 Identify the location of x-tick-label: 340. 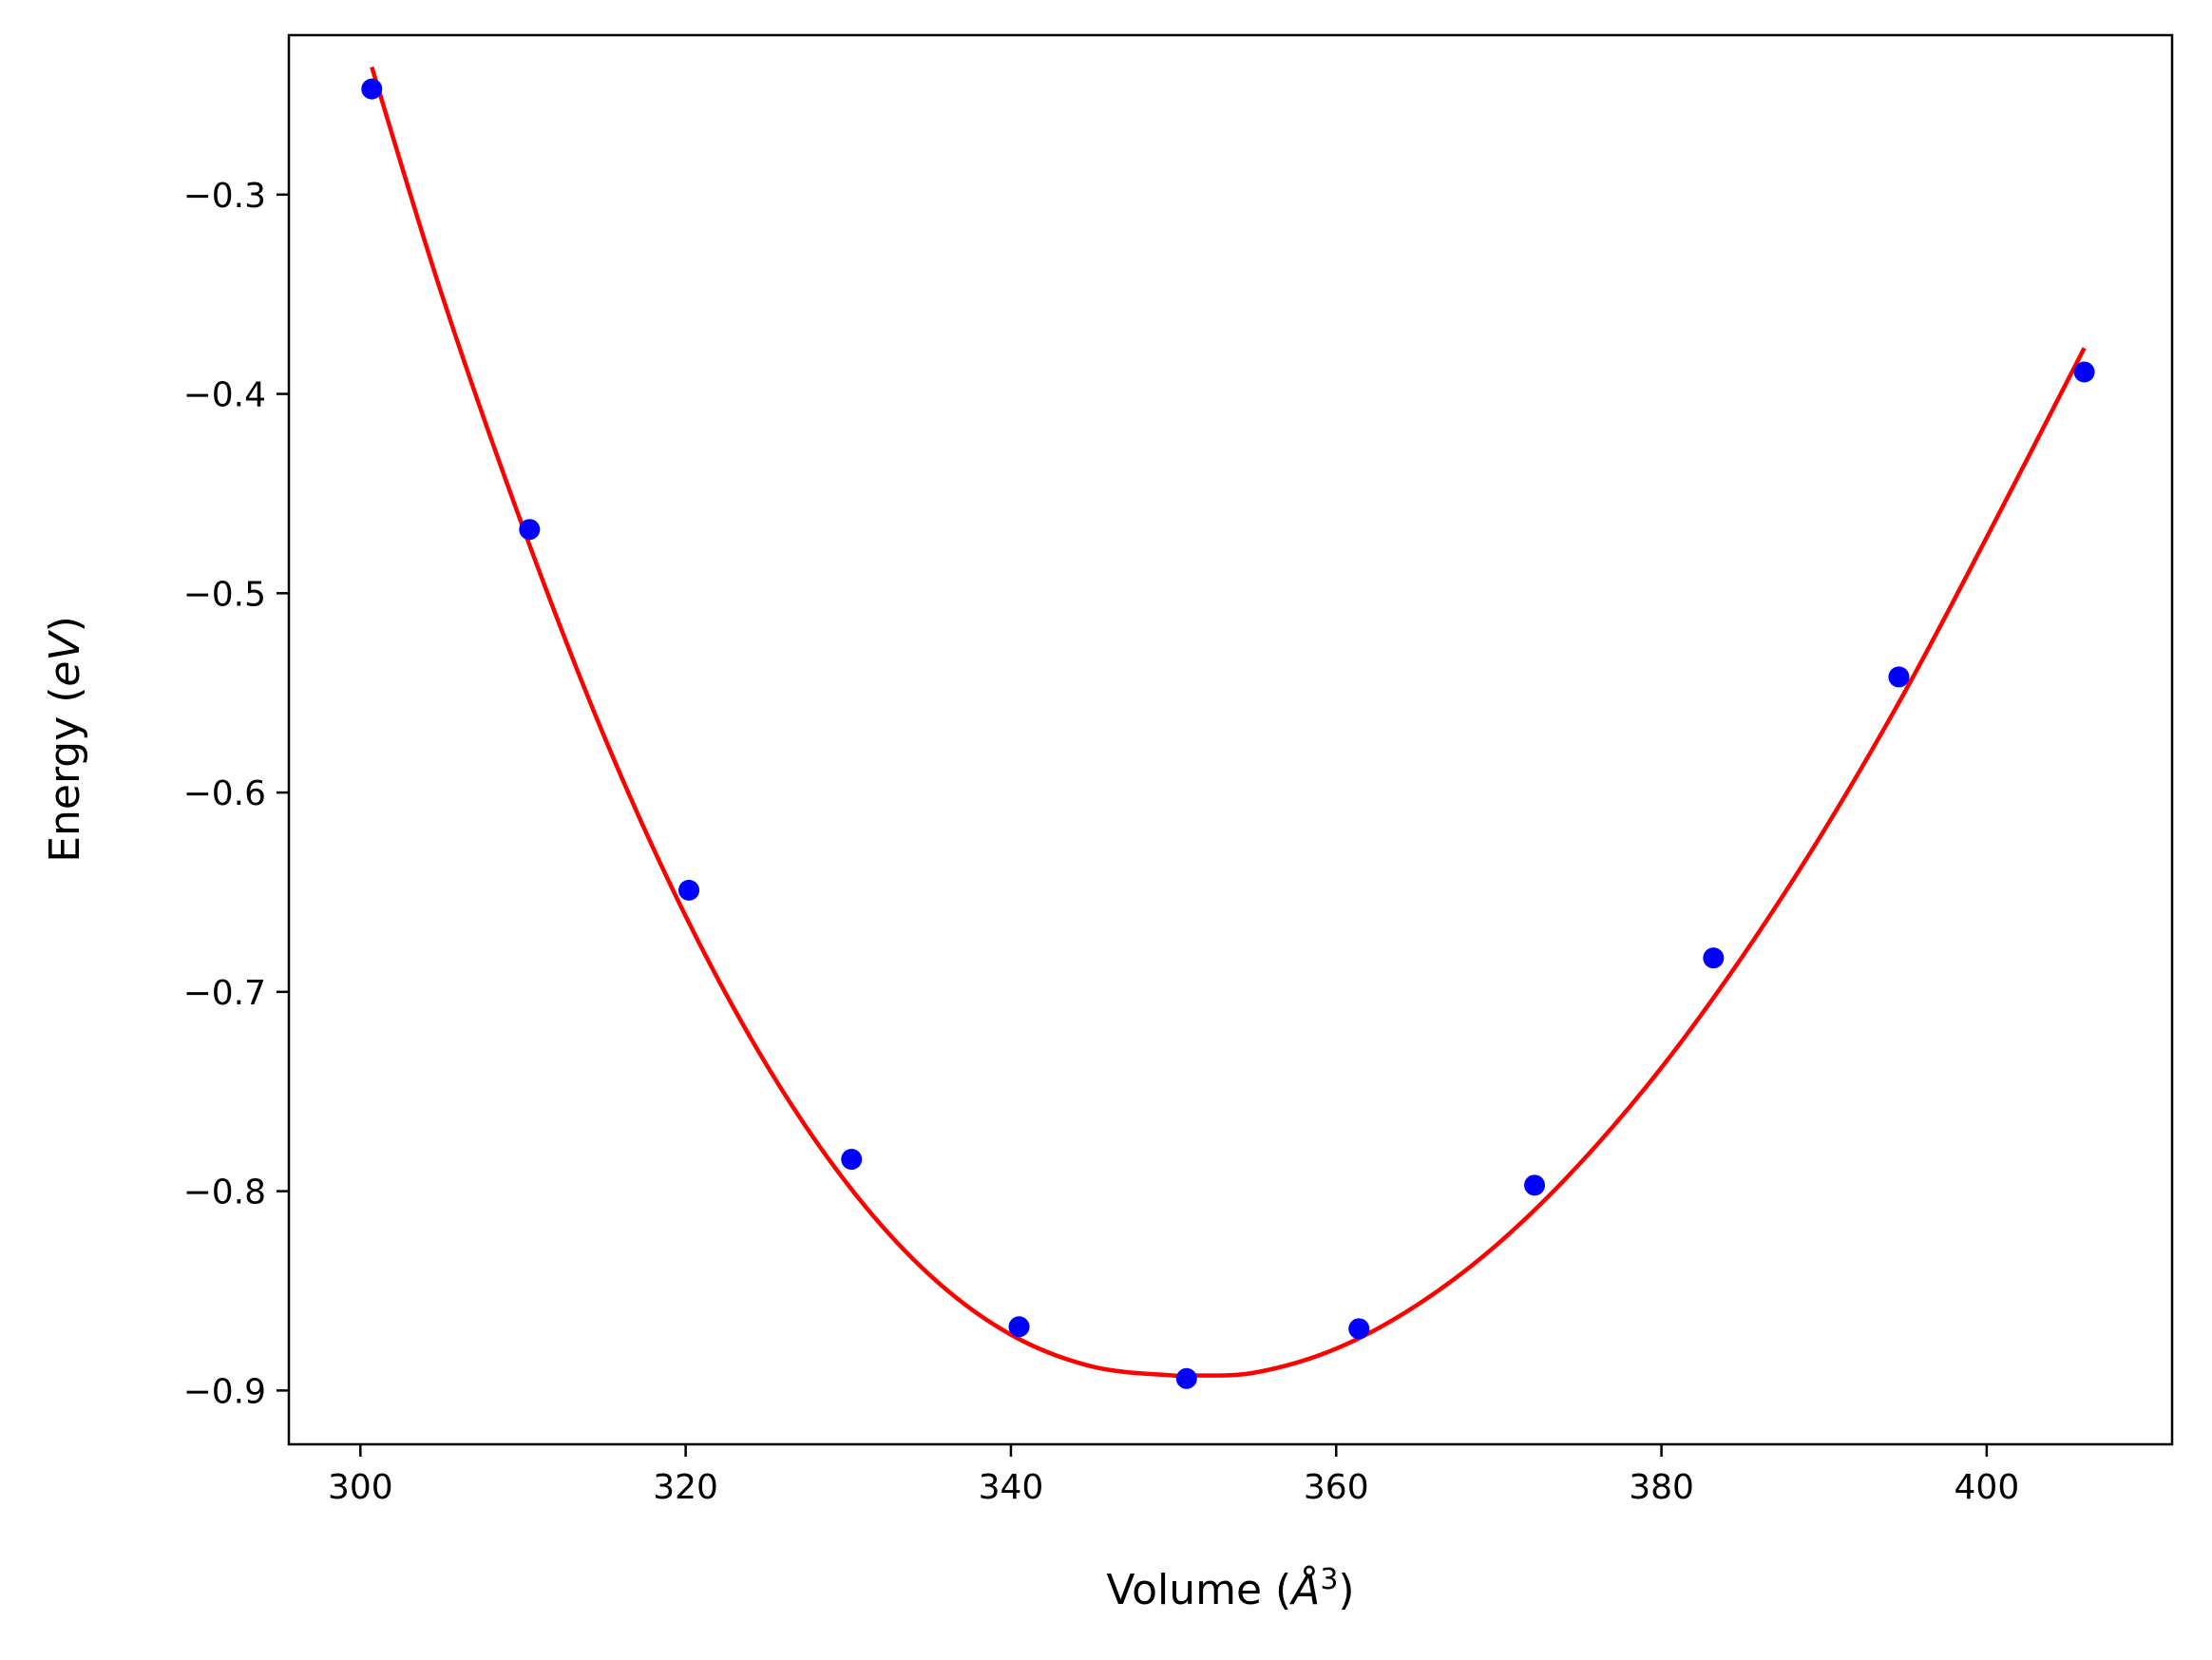
(1012, 1487).